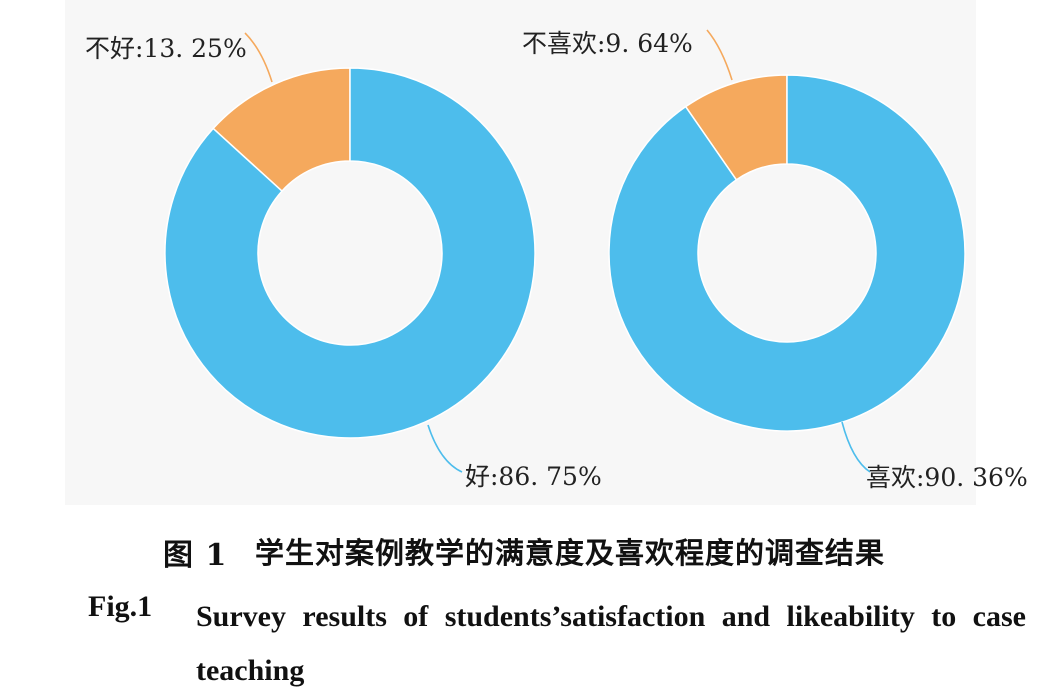 This screenshot has height=698, width=1056. I want to click on caption-chinese: 图 1 学生对案例教学的满意度及喜欢程度的调查结果, so click(528, 552).